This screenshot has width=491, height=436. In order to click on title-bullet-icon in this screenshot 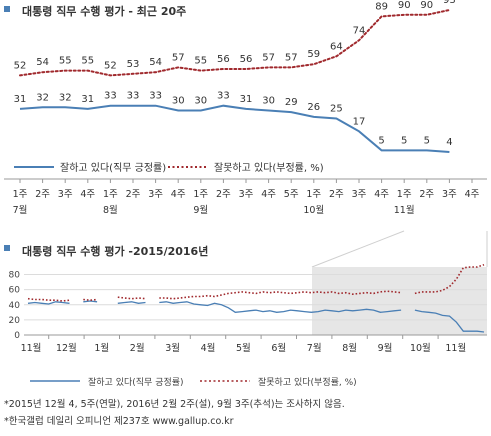, I will do `click(7, 9)`.